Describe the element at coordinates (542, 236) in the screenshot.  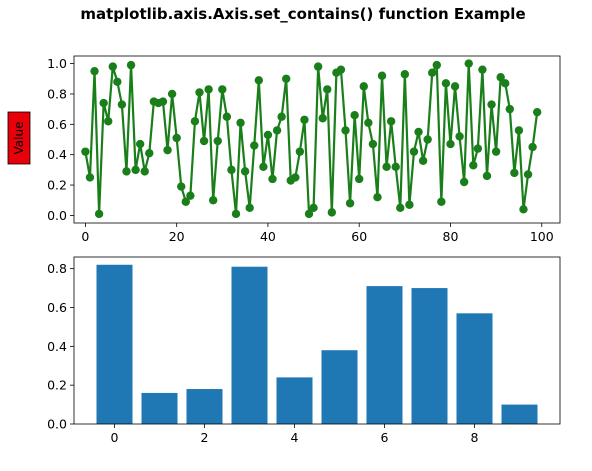
I see `x-tick-label: 100` at that location.